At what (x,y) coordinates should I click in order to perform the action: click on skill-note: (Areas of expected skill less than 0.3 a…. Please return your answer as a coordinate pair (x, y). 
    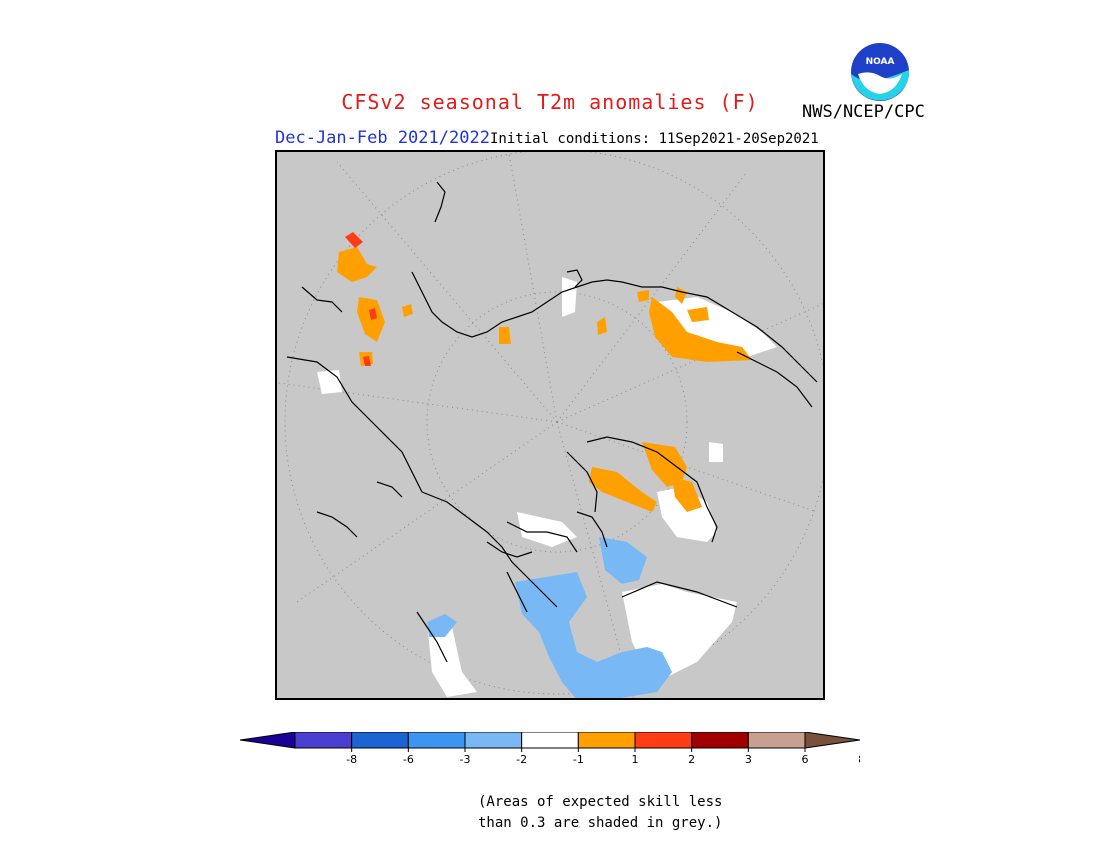
    Looking at the image, I should click on (600, 813).